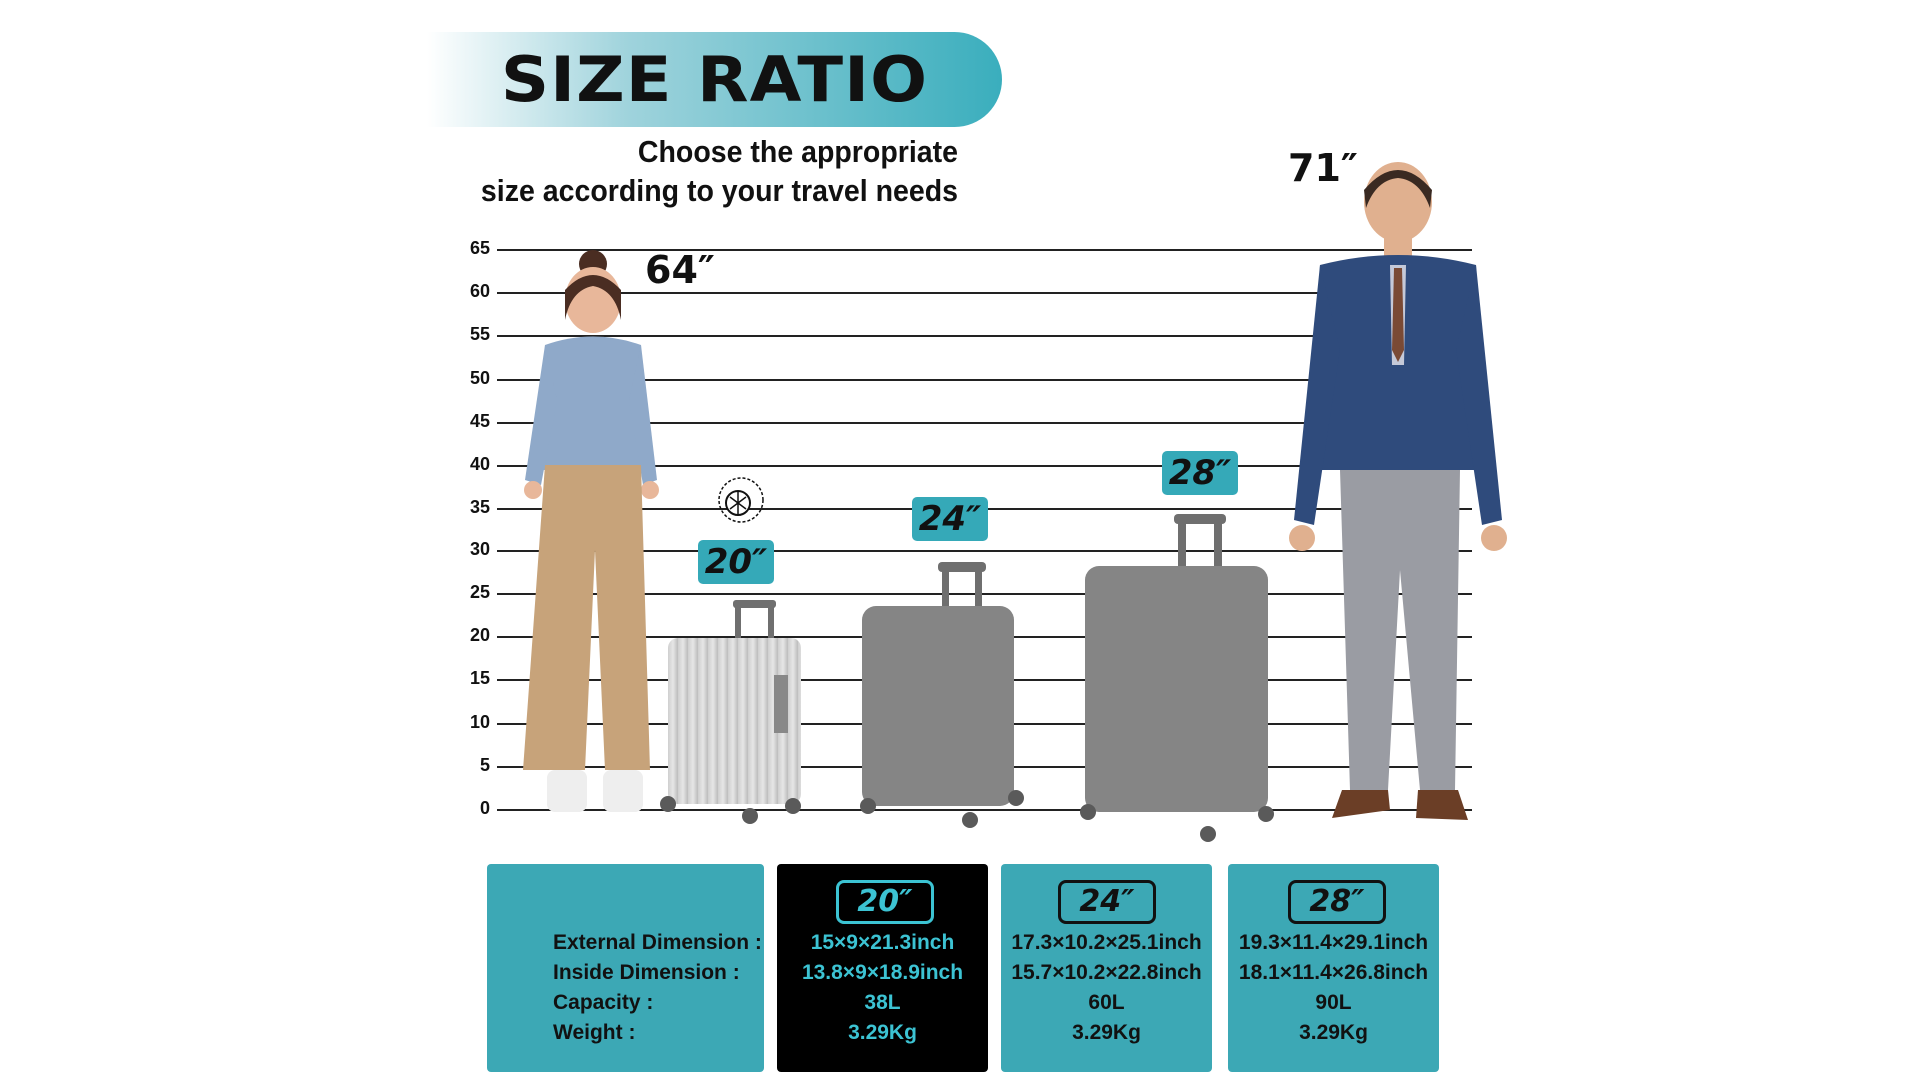 The height and width of the screenshot is (1080, 1920). I want to click on tick-label: 35, so click(479, 507).